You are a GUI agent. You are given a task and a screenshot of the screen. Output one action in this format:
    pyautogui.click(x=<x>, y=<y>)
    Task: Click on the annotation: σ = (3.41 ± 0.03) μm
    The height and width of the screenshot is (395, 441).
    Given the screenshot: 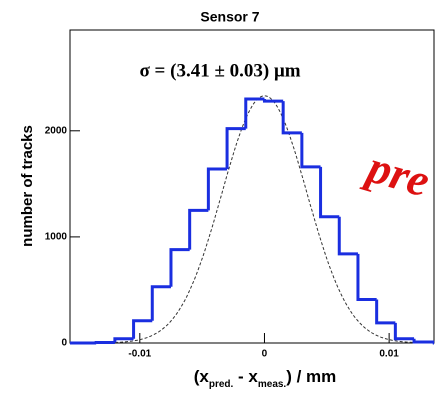 What is the action you would take?
    pyautogui.click(x=219, y=70)
    